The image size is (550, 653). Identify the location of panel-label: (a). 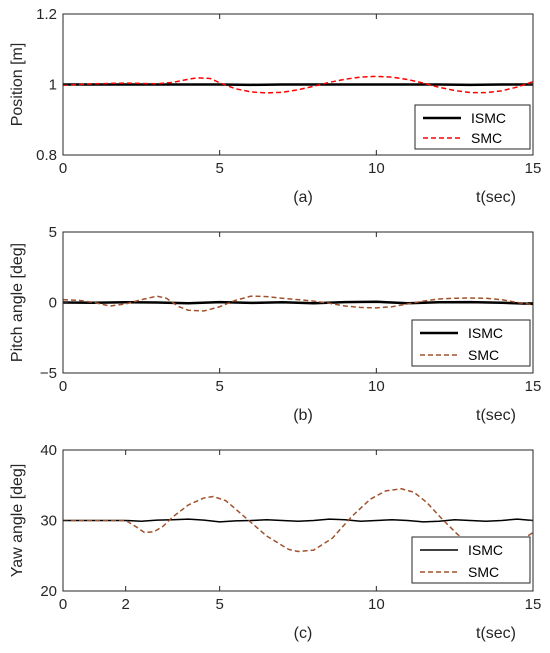
(303, 197).